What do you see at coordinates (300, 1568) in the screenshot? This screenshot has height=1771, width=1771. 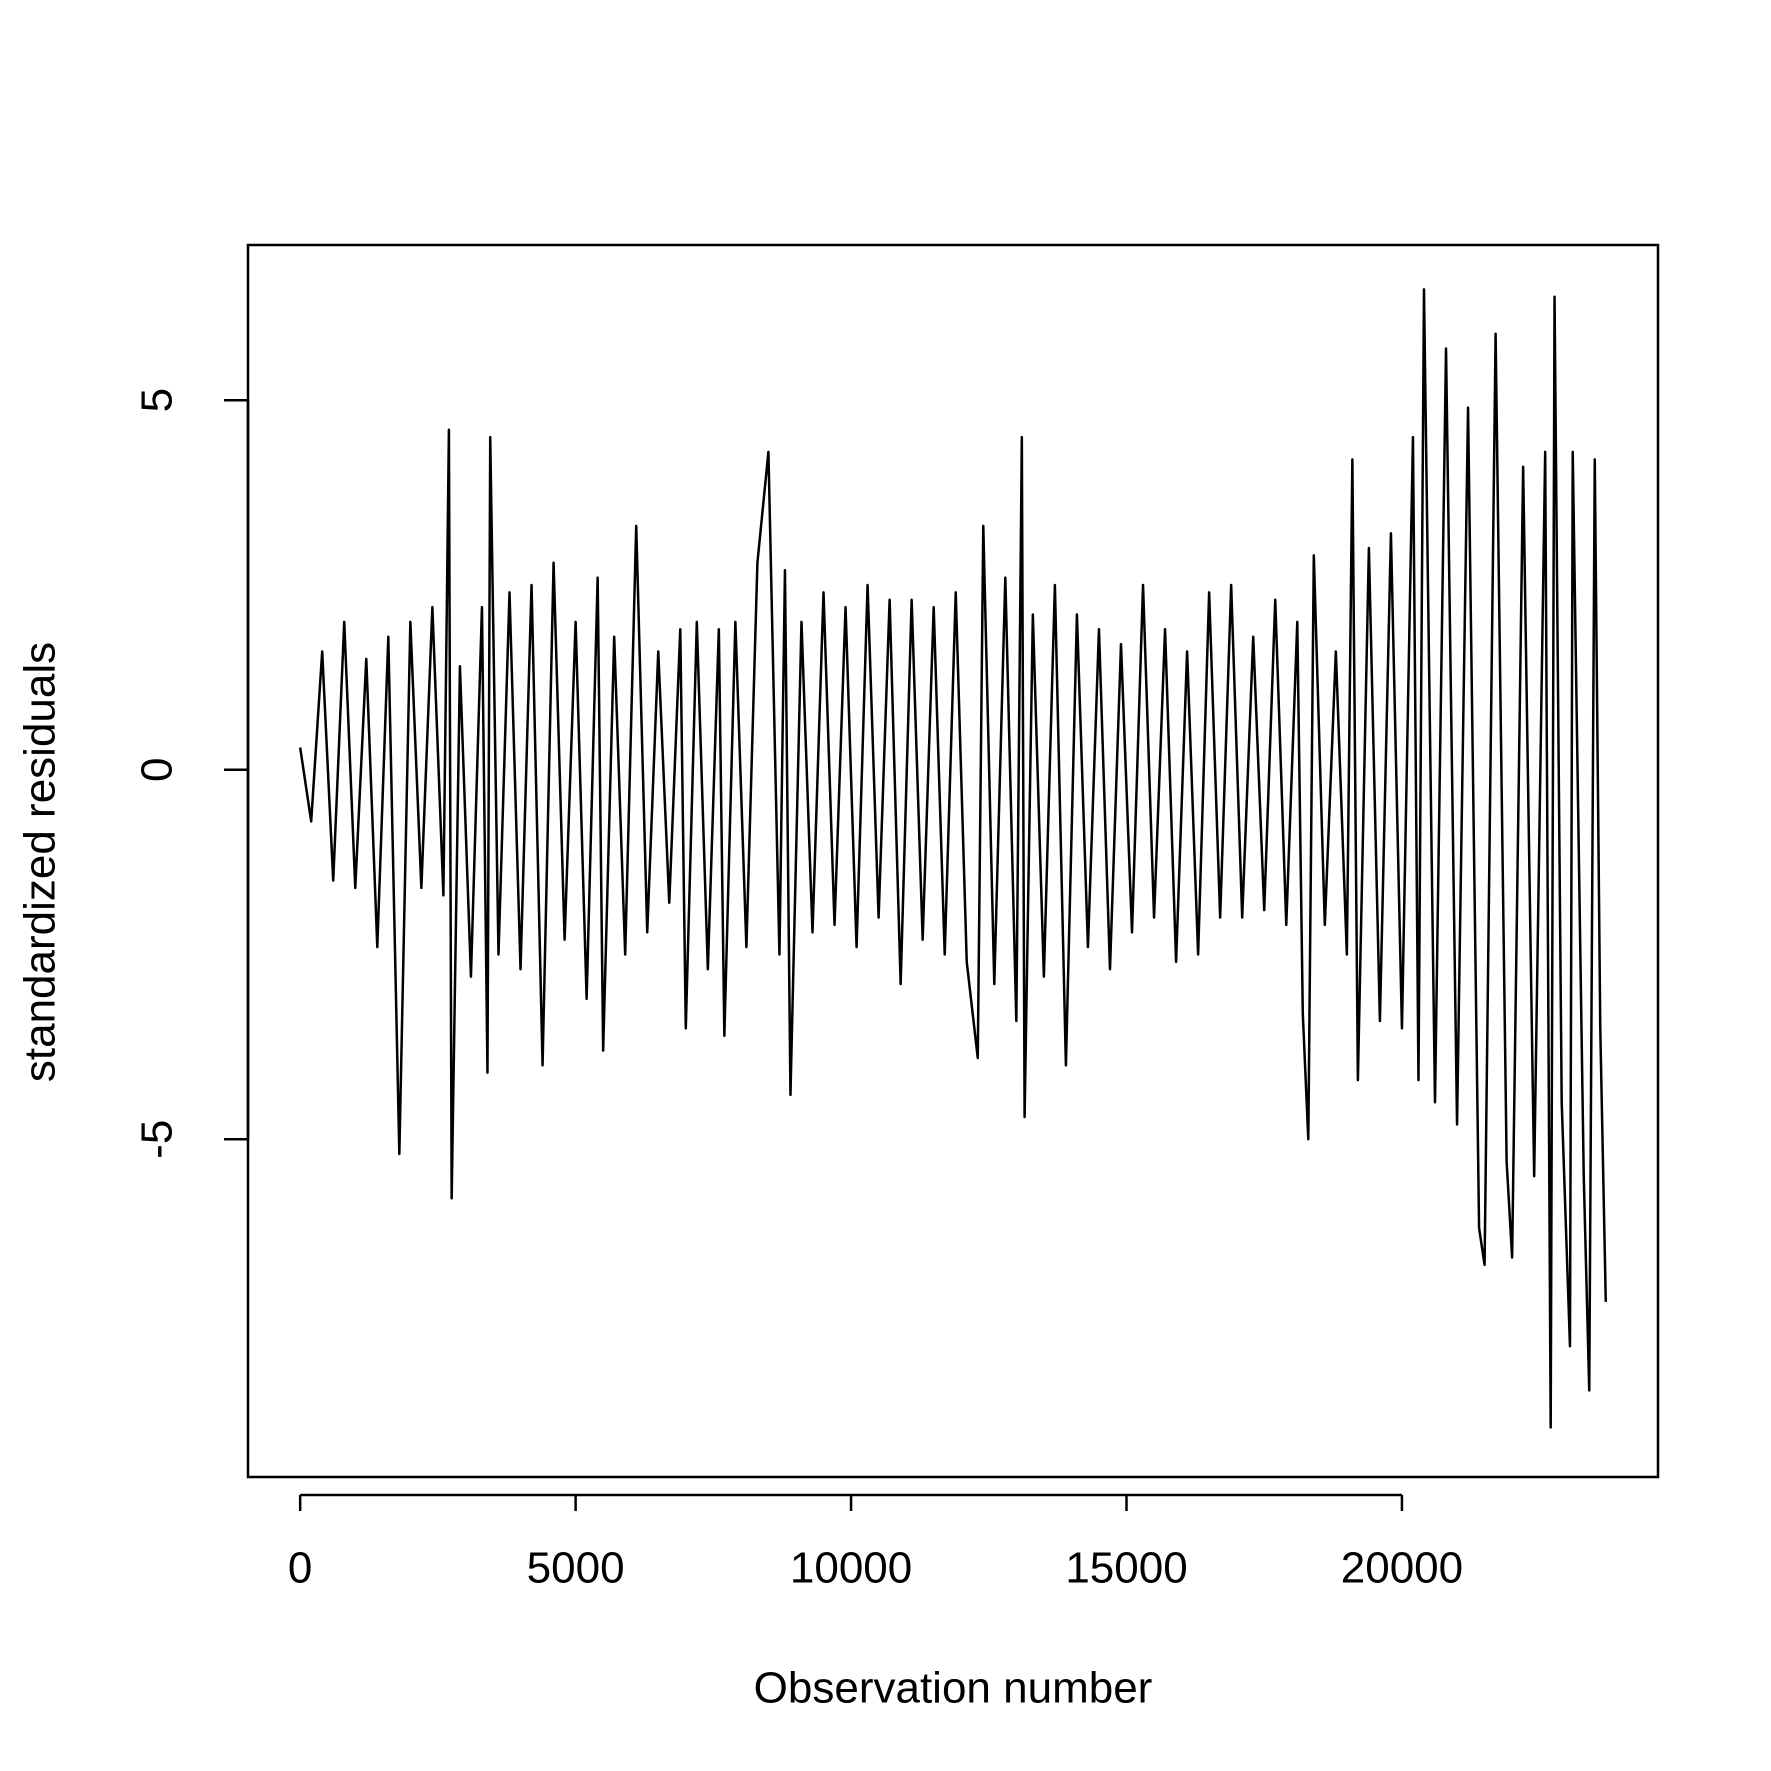 I see `x-tick-label: 0` at bounding box center [300, 1568].